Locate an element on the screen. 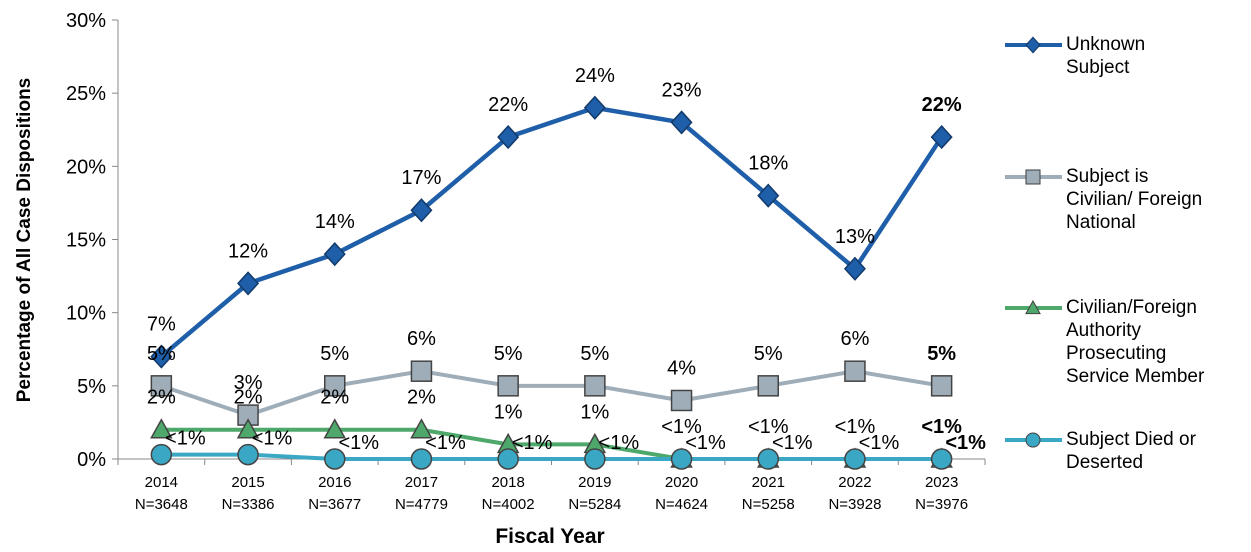  y-axis-title: Percentage of All Case Dispositions is located at coordinates (24, 240).